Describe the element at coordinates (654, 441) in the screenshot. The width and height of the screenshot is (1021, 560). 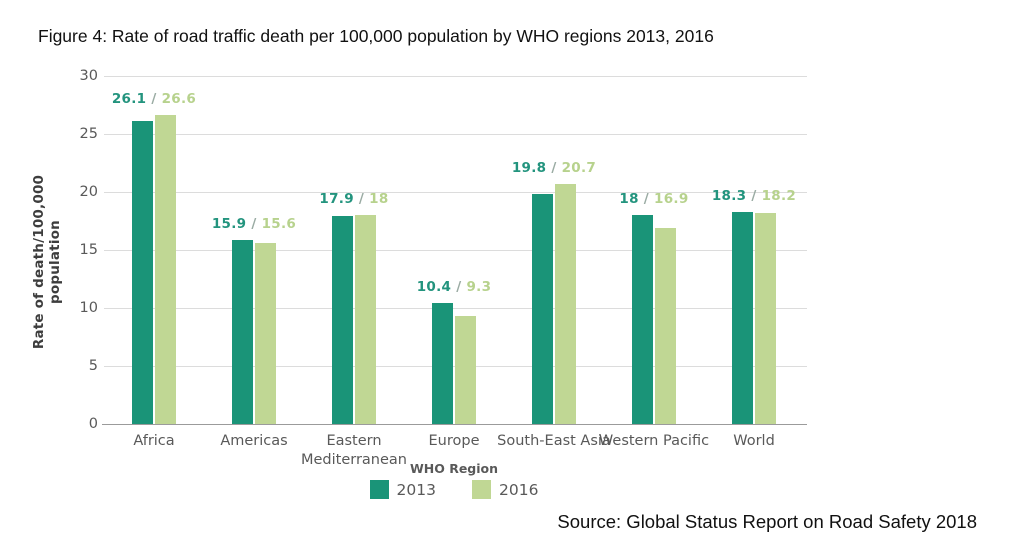
I see `x-category-label-western-pacific: Western Pacific` at that location.